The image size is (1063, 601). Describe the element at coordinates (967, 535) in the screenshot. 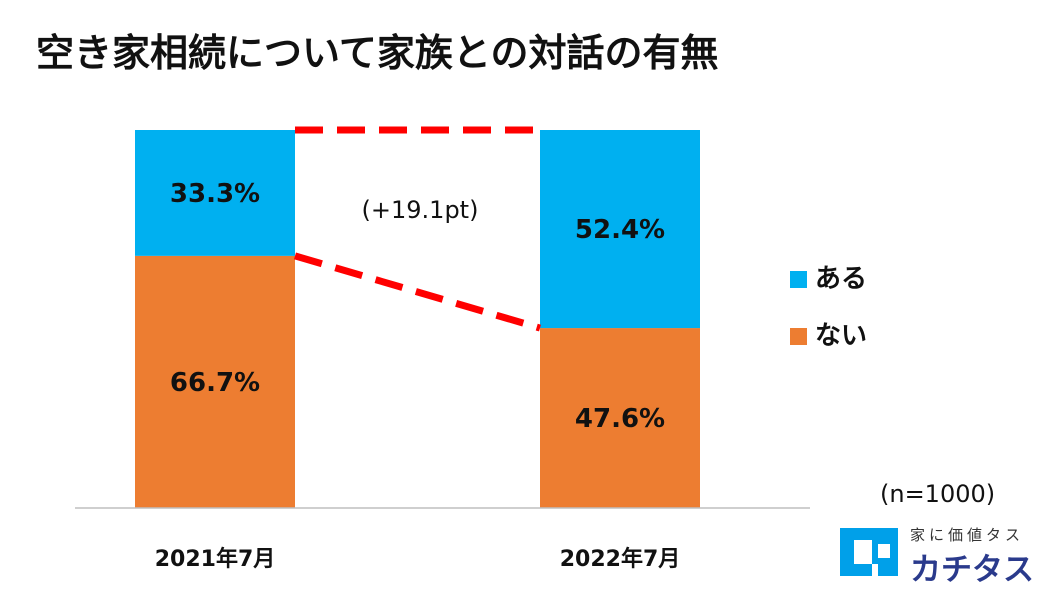

I see `logo-tagline: 家に価値タス` at that location.